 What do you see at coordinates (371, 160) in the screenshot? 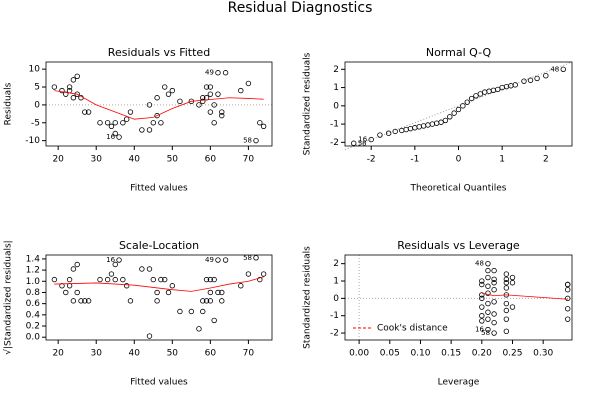
I see `x-tick-label: -2` at bounding box center [371, 160].